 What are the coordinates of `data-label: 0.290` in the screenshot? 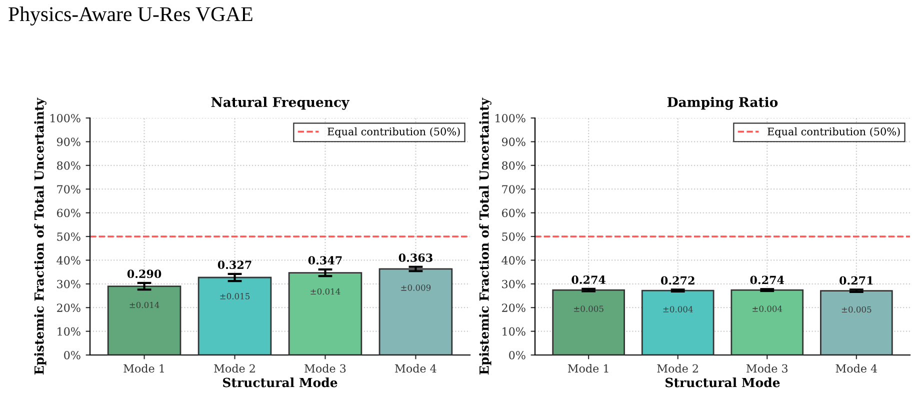 It's located at (144, 274).